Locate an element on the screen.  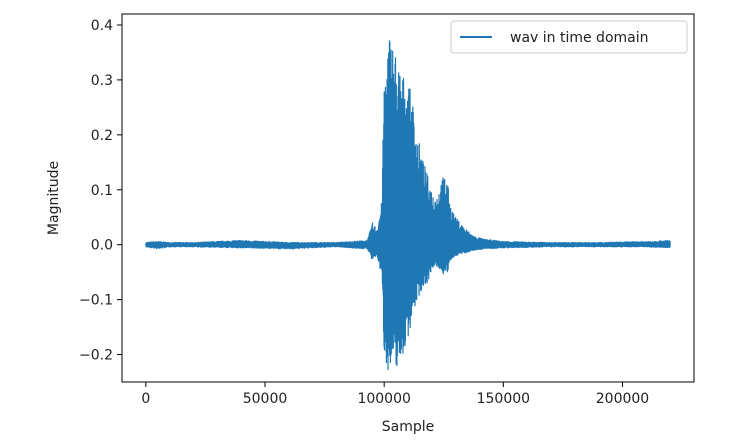
x-tick-label: 100000 is located at coordinates (383, 399).